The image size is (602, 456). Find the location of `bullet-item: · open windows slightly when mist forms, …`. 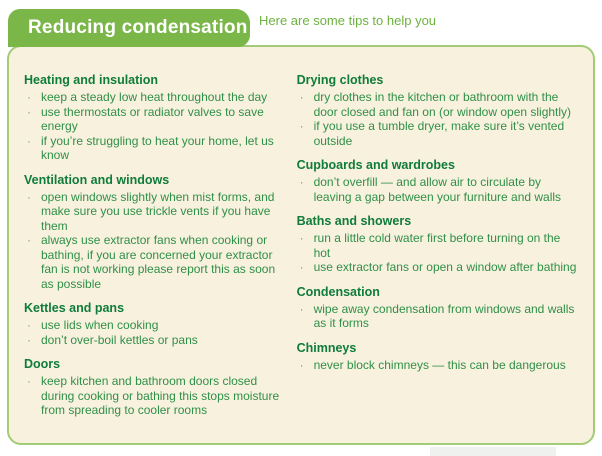

bullet-item: · open windows slightly when mist forms, … is located at coordinates (155, 212).